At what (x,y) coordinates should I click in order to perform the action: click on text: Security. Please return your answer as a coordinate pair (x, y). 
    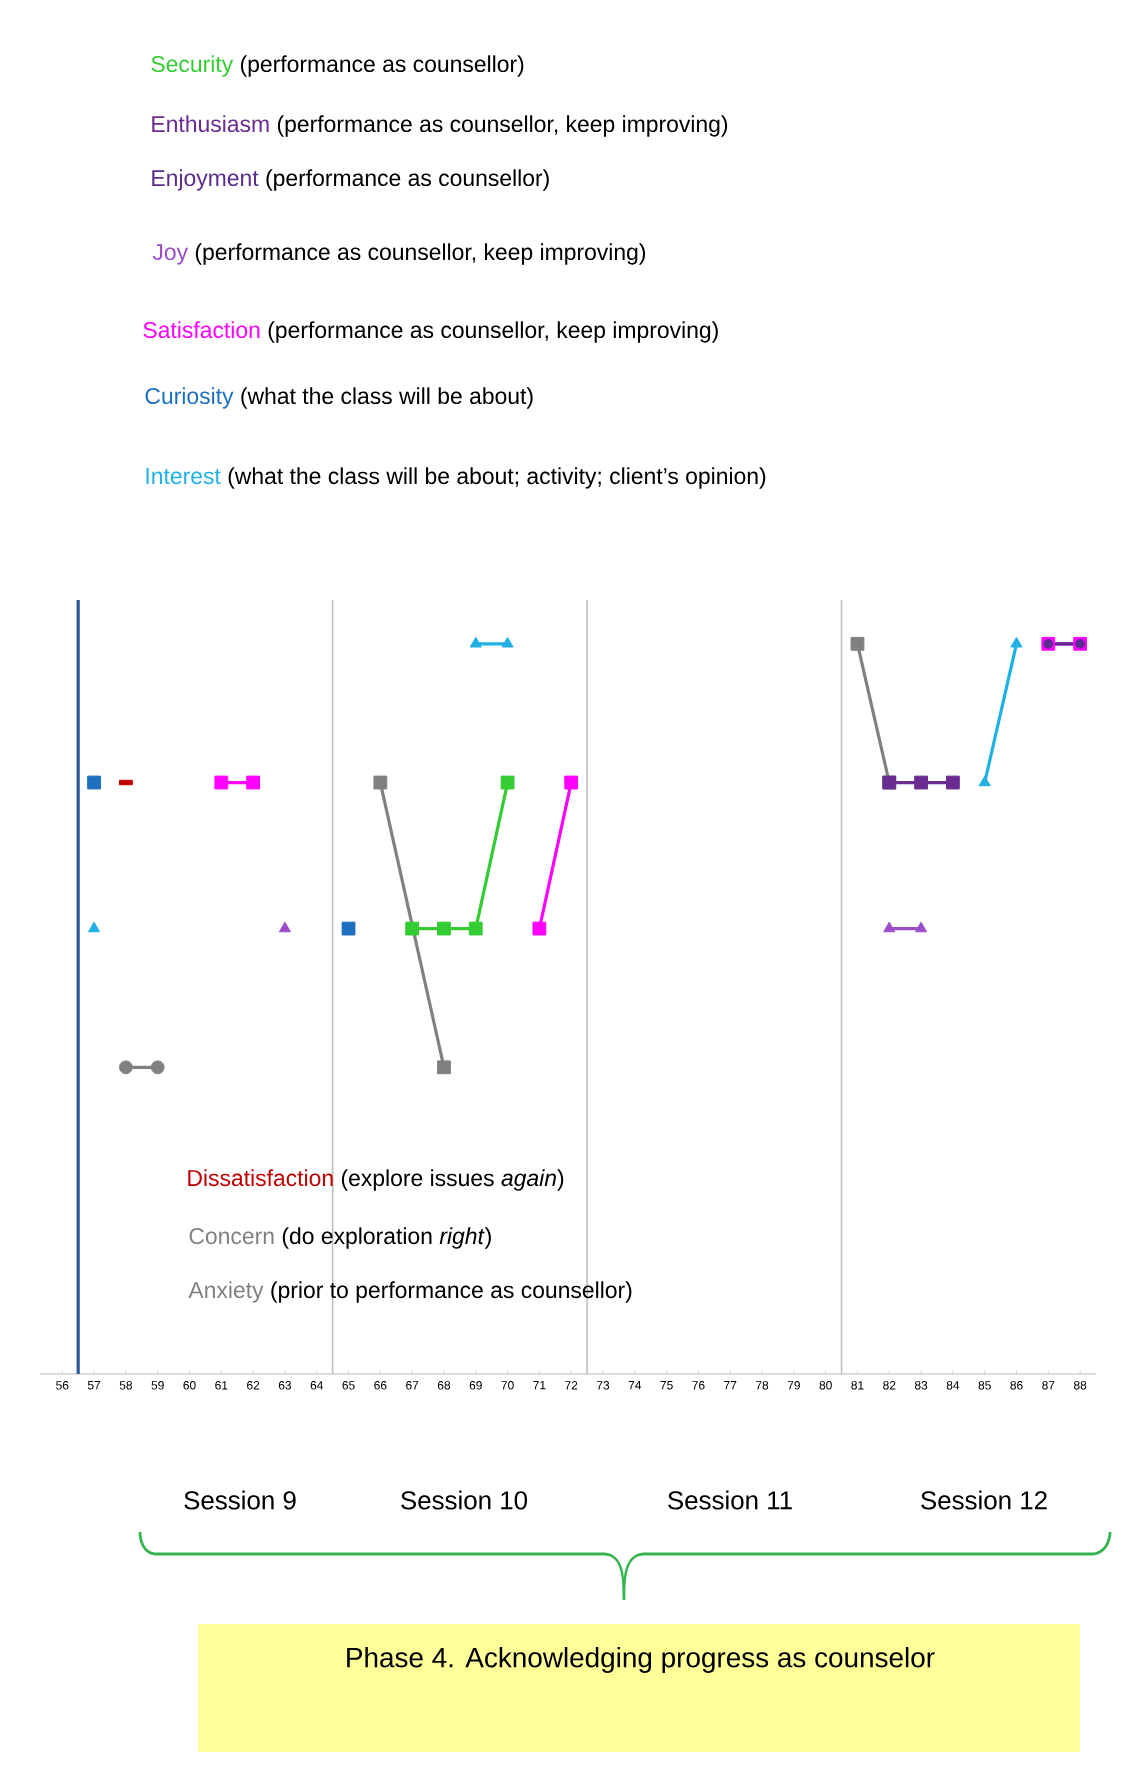
    Looking at the image, I should click on (192, 66).